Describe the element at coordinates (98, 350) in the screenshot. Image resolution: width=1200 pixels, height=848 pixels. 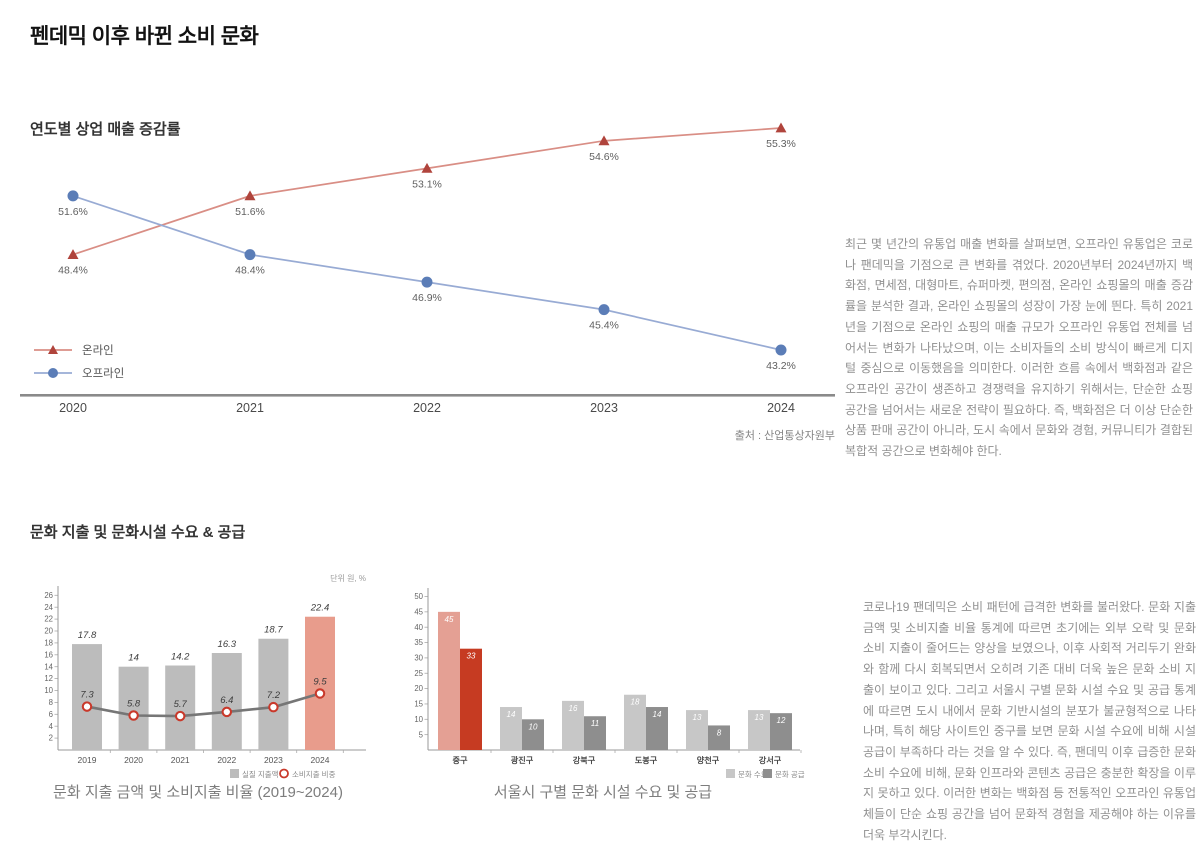
I see `legend-label: 온라인` at that location.